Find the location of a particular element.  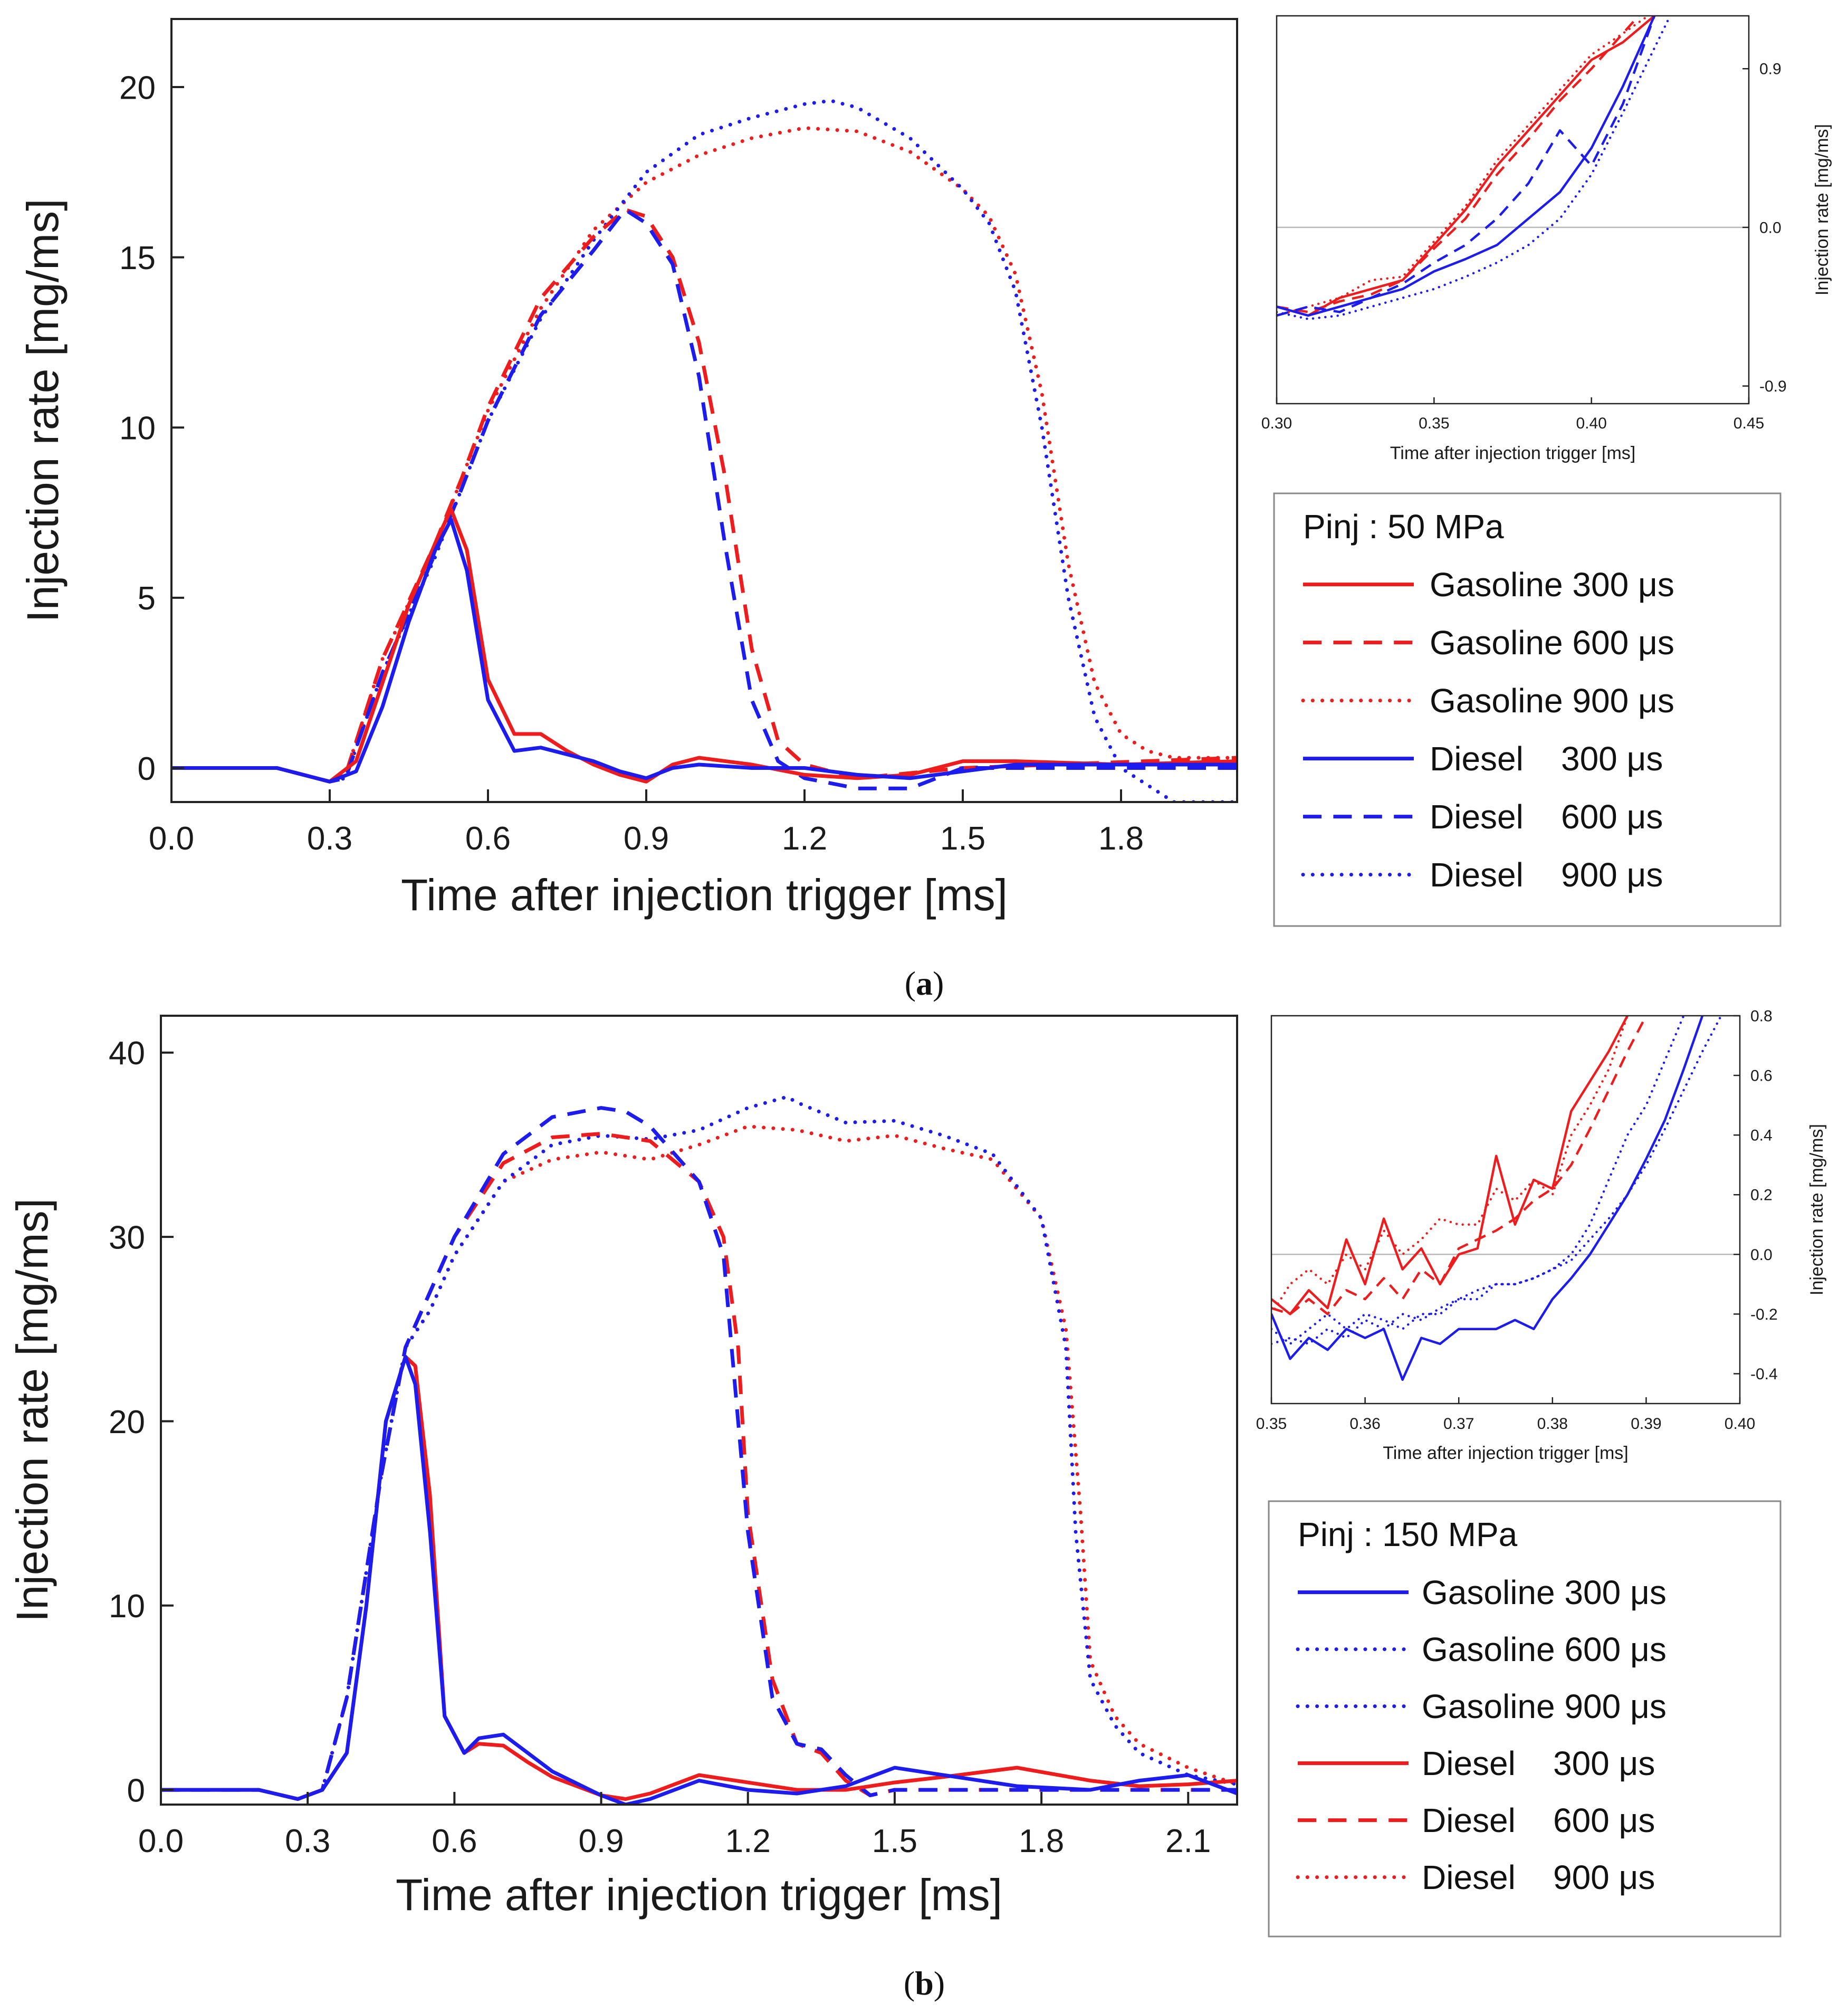

x-tick-label: 2.1 is located at coordinates (1188, 1841).